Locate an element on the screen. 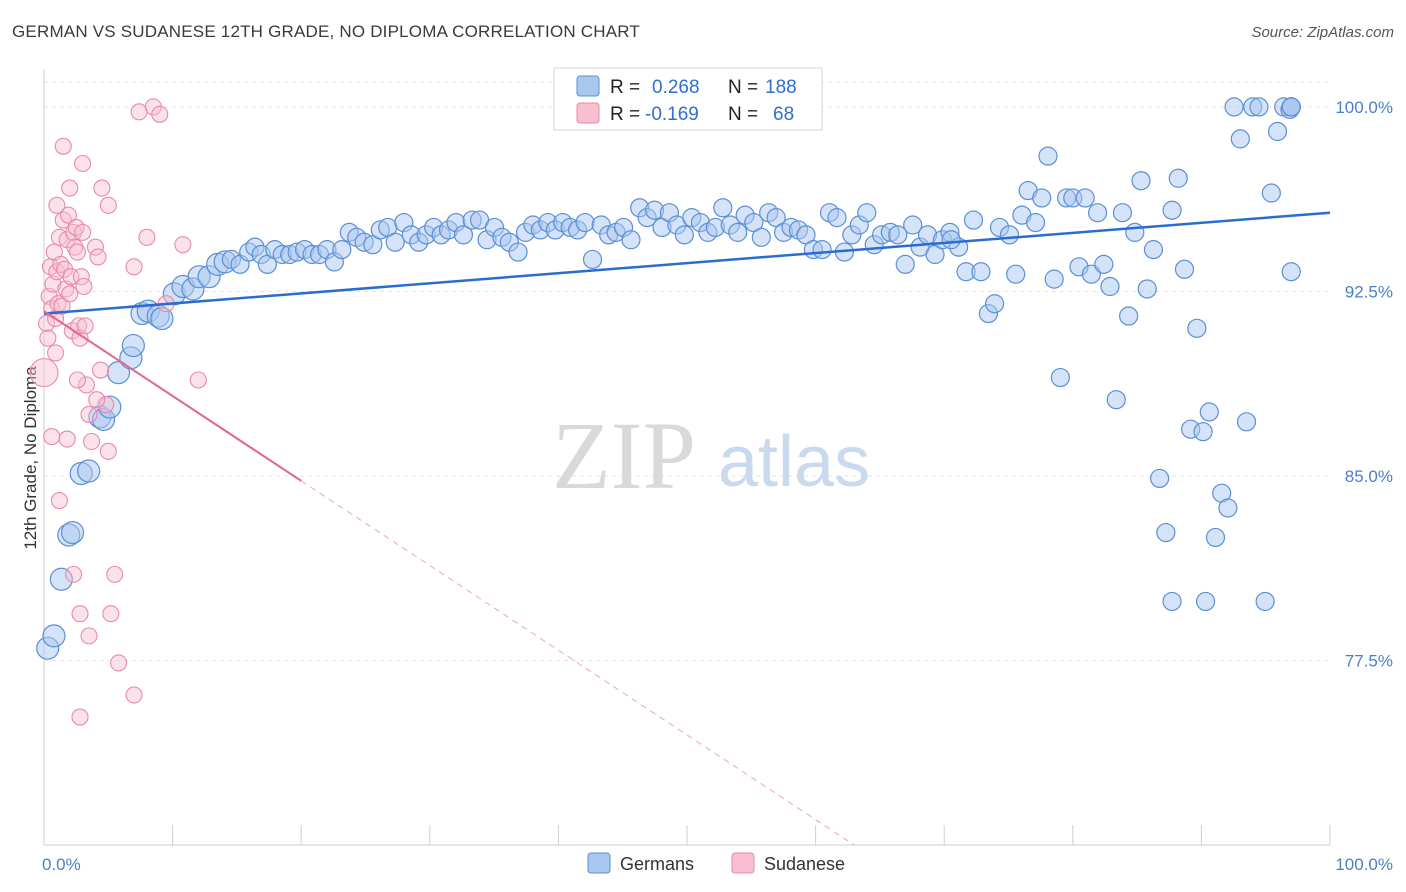  y-tick-label: 77.5% is located at coordinates (1369, 660).